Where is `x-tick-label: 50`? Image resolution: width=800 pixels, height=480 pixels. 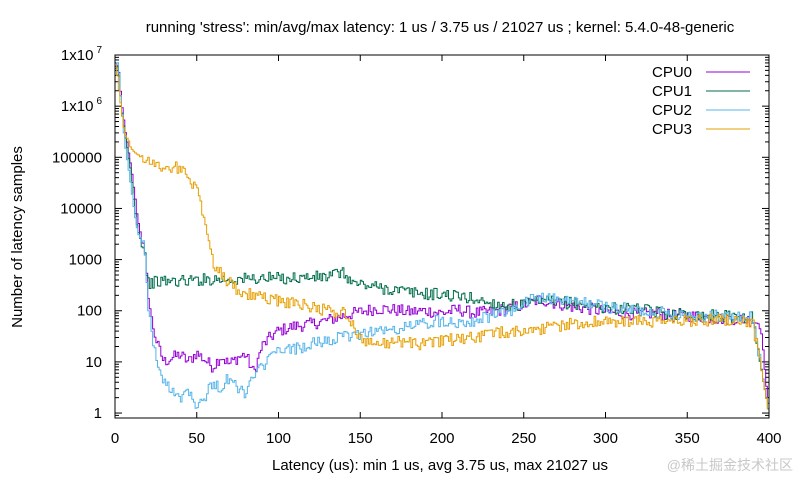
x-tick-label: 50 is located at coordinates (196, 438).